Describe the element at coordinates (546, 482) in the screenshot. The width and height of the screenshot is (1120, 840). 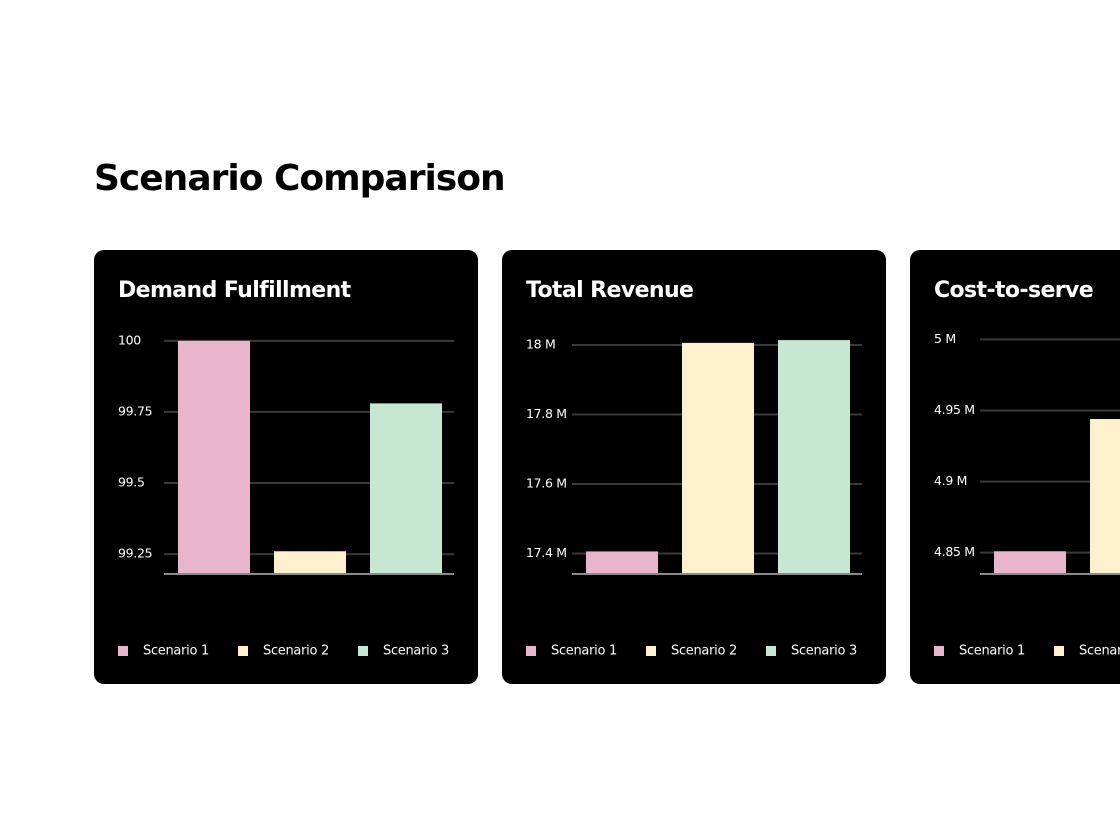
I see `y-tick-label: 17.6 M` at that location.